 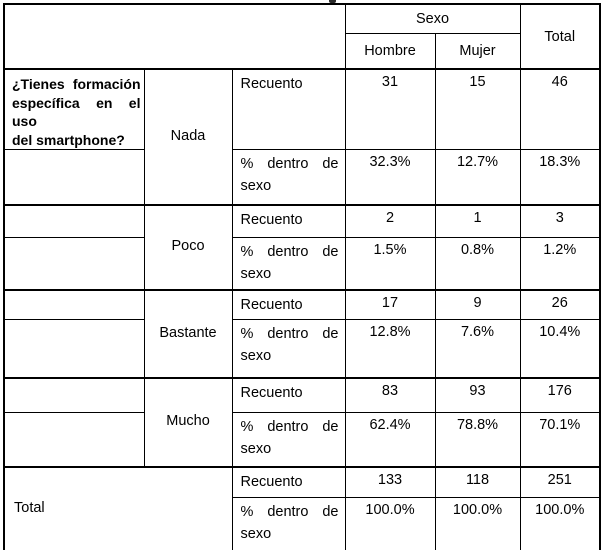 What do you see at coordinates (76, 84) in the screenshot?
I see `question-line: ¿Tienes formación` at bounding box center [76, 84].